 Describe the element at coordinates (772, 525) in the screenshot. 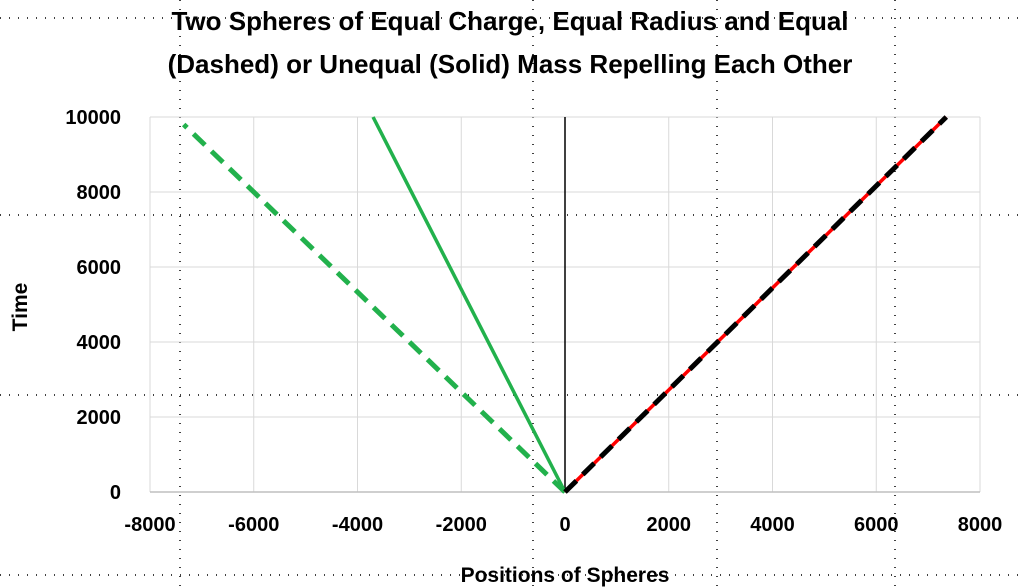

I see `x-tick-label: 4000` at that location.